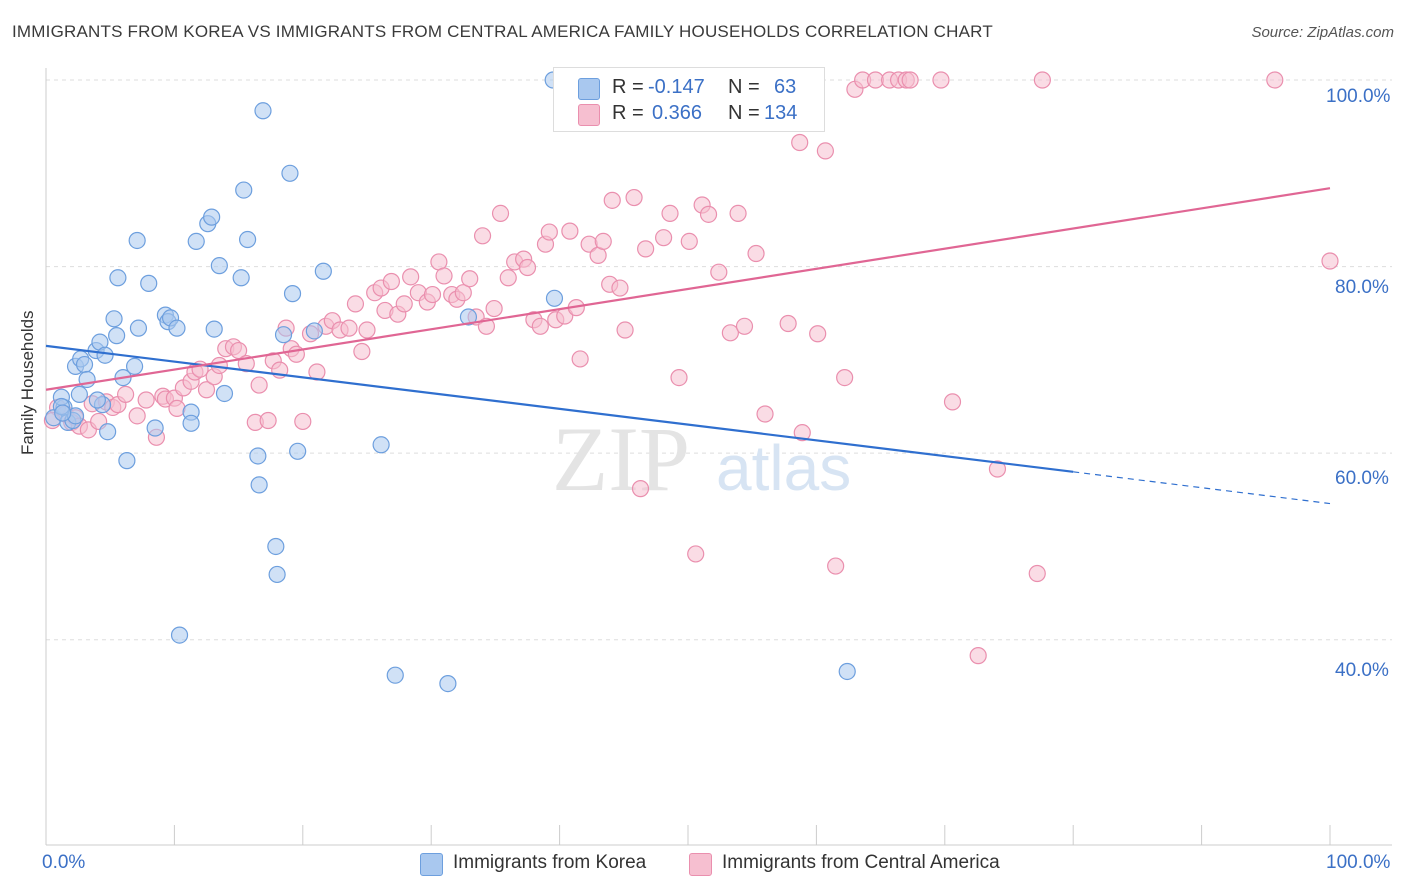 The image size is (1406, 892). What do you see at coordinates (1358, 96) in the screenshot?
I see `y-tick-label-100: 100.0%` at bounding box center [1358, 96].